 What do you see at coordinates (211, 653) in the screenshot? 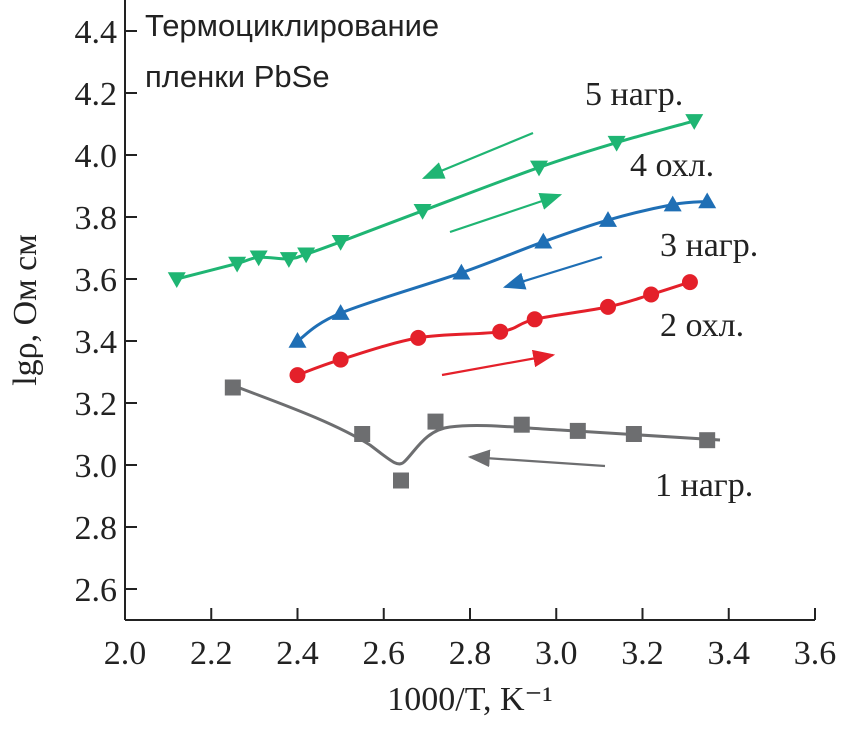
I see `x-tick-label: 2.2` at bounding box center [211, 653].